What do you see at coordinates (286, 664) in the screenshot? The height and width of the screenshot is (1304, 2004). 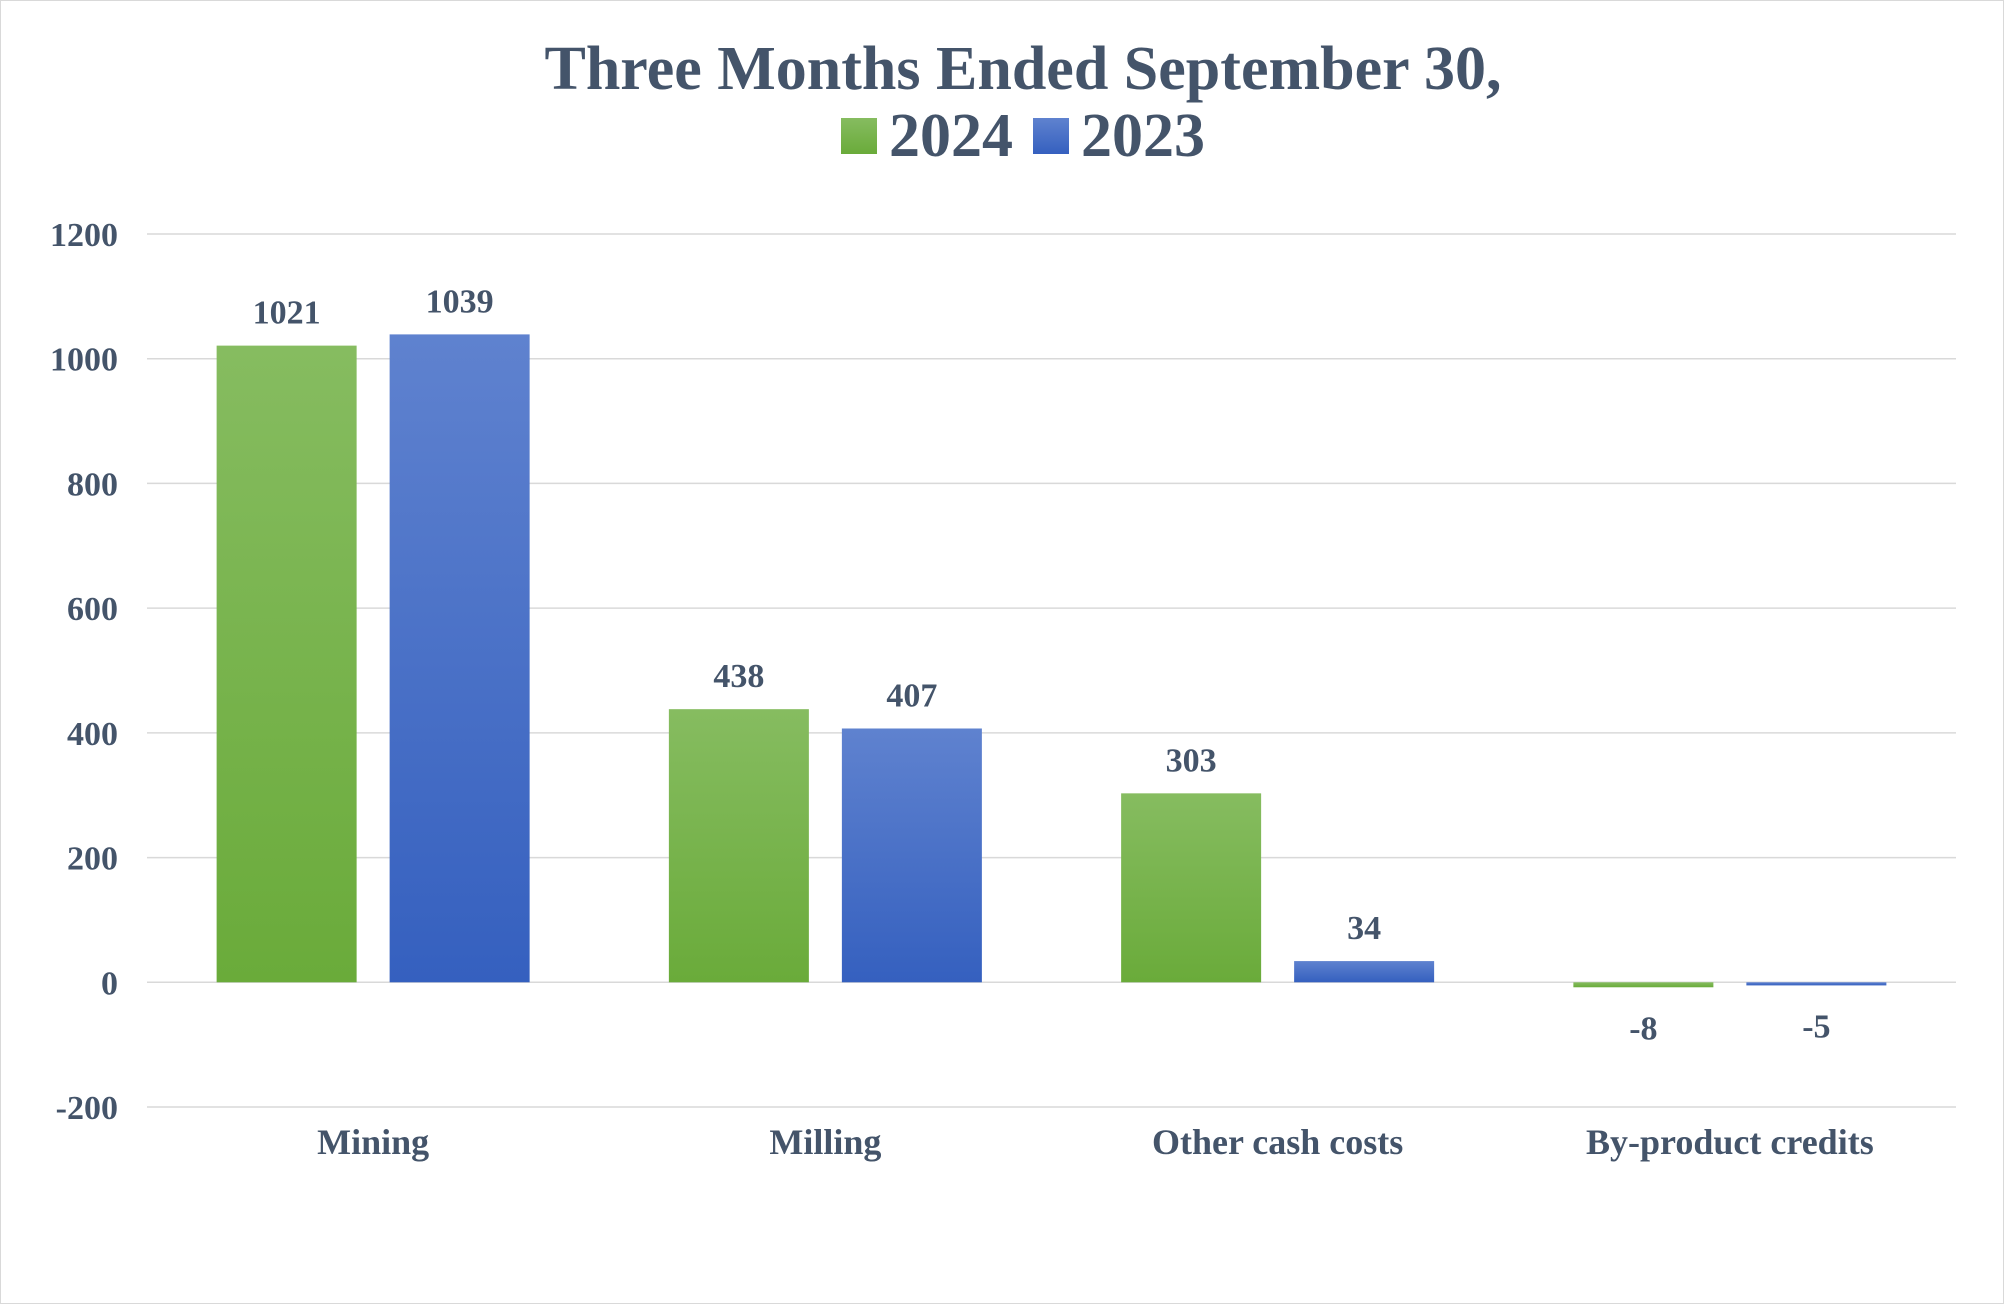 I see `bar-2024-mining` at bounding box center [286, 664].